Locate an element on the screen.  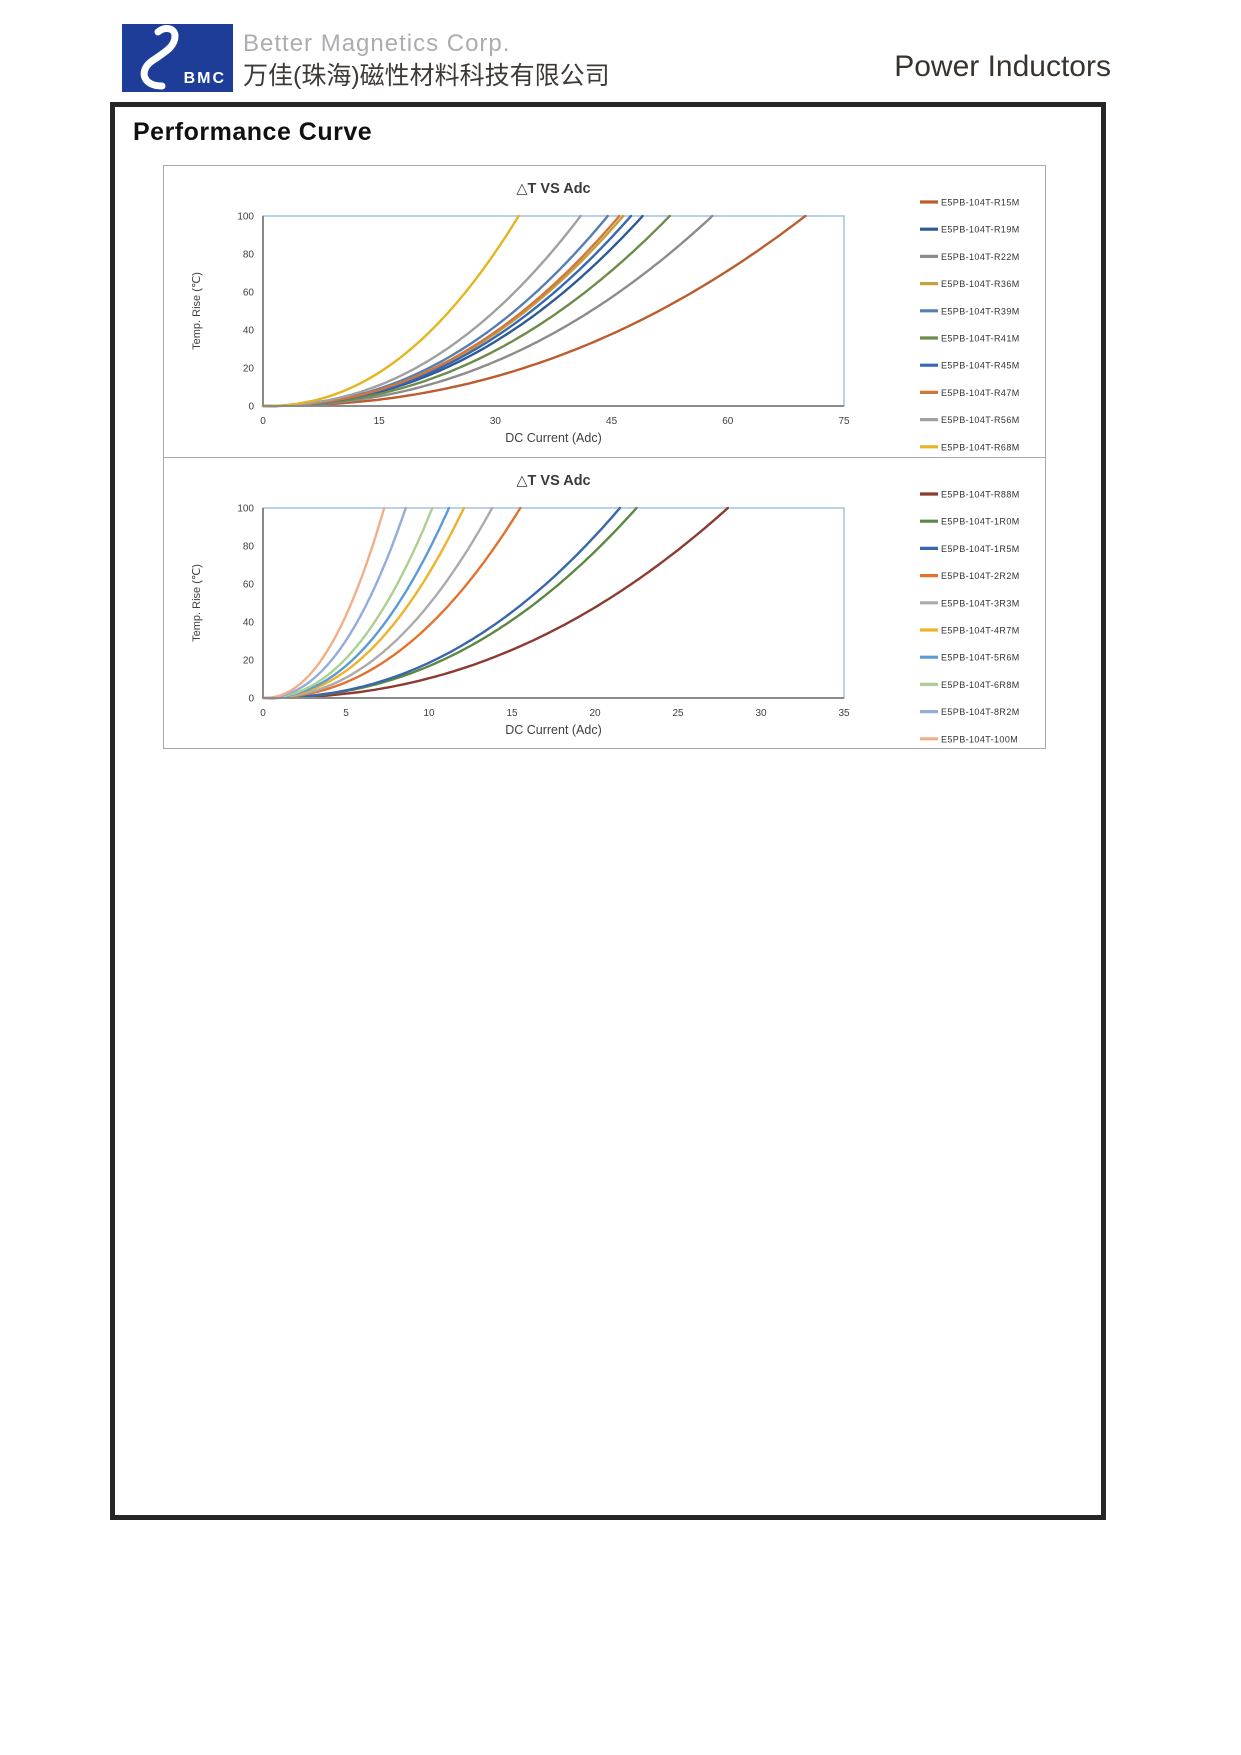
legend-item: E5PB-104T-R68M is located at coordinates (970, 447).